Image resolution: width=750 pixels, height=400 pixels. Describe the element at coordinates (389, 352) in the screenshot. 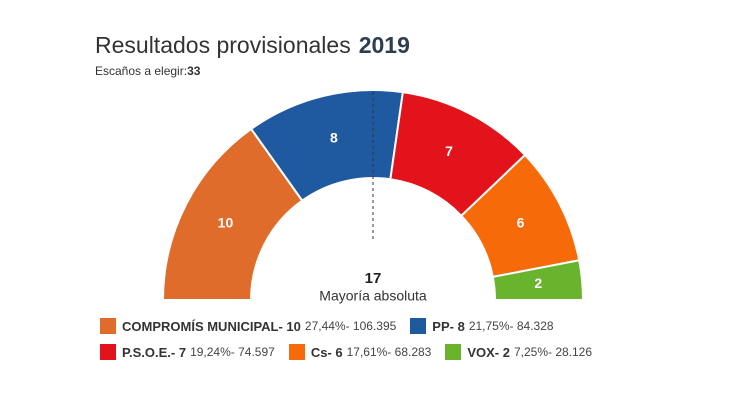

I see `legend-detail: 17,61%- 68.283` at that location.